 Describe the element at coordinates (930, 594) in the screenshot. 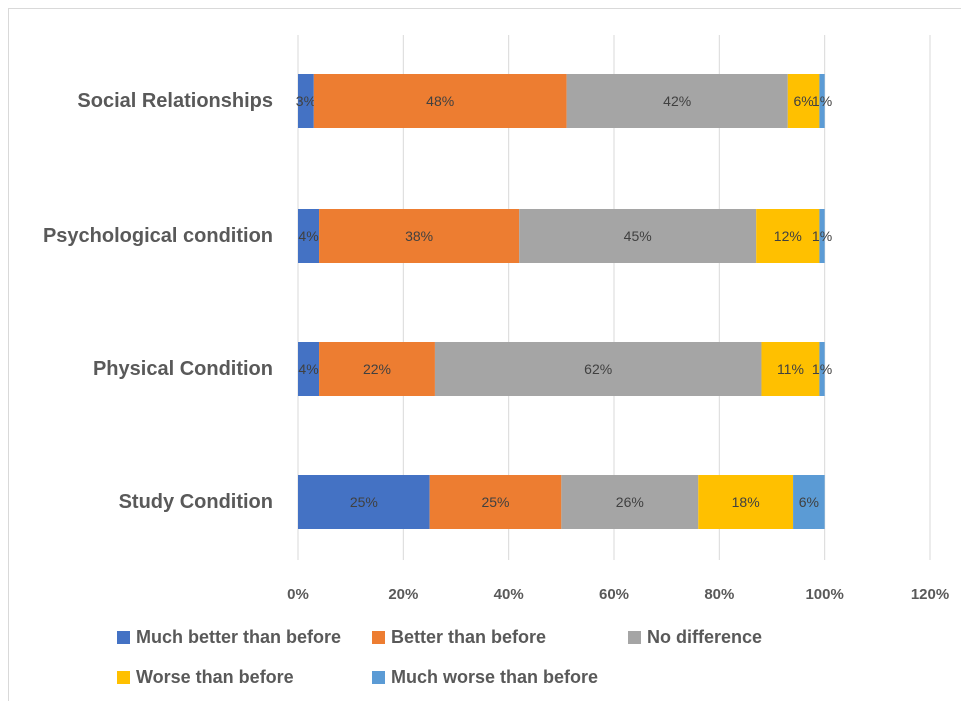

I see `x-tick-label: 120%` at that location.